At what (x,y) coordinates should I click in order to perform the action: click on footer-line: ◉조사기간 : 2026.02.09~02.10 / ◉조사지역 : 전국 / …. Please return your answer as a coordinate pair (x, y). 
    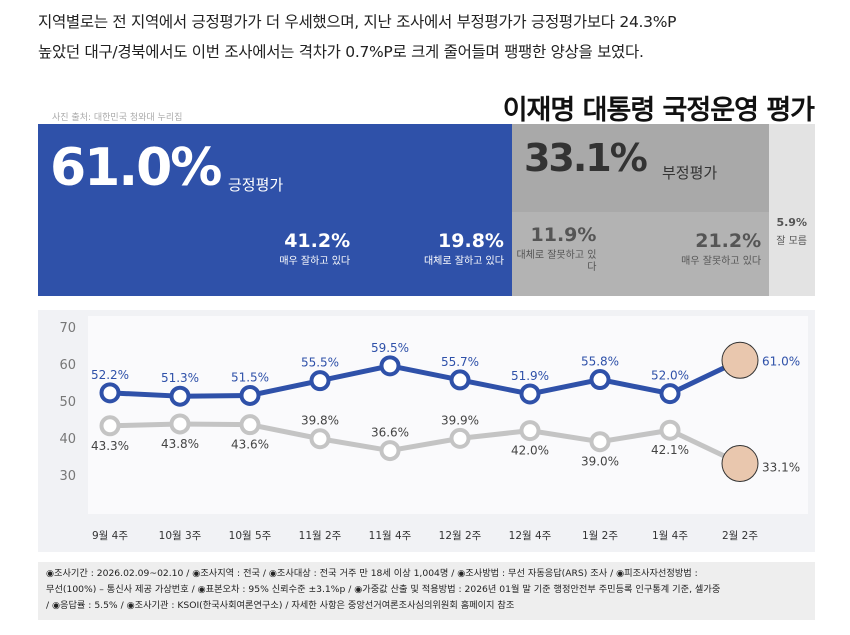
    Looking at the image, I should click on (372, 573).